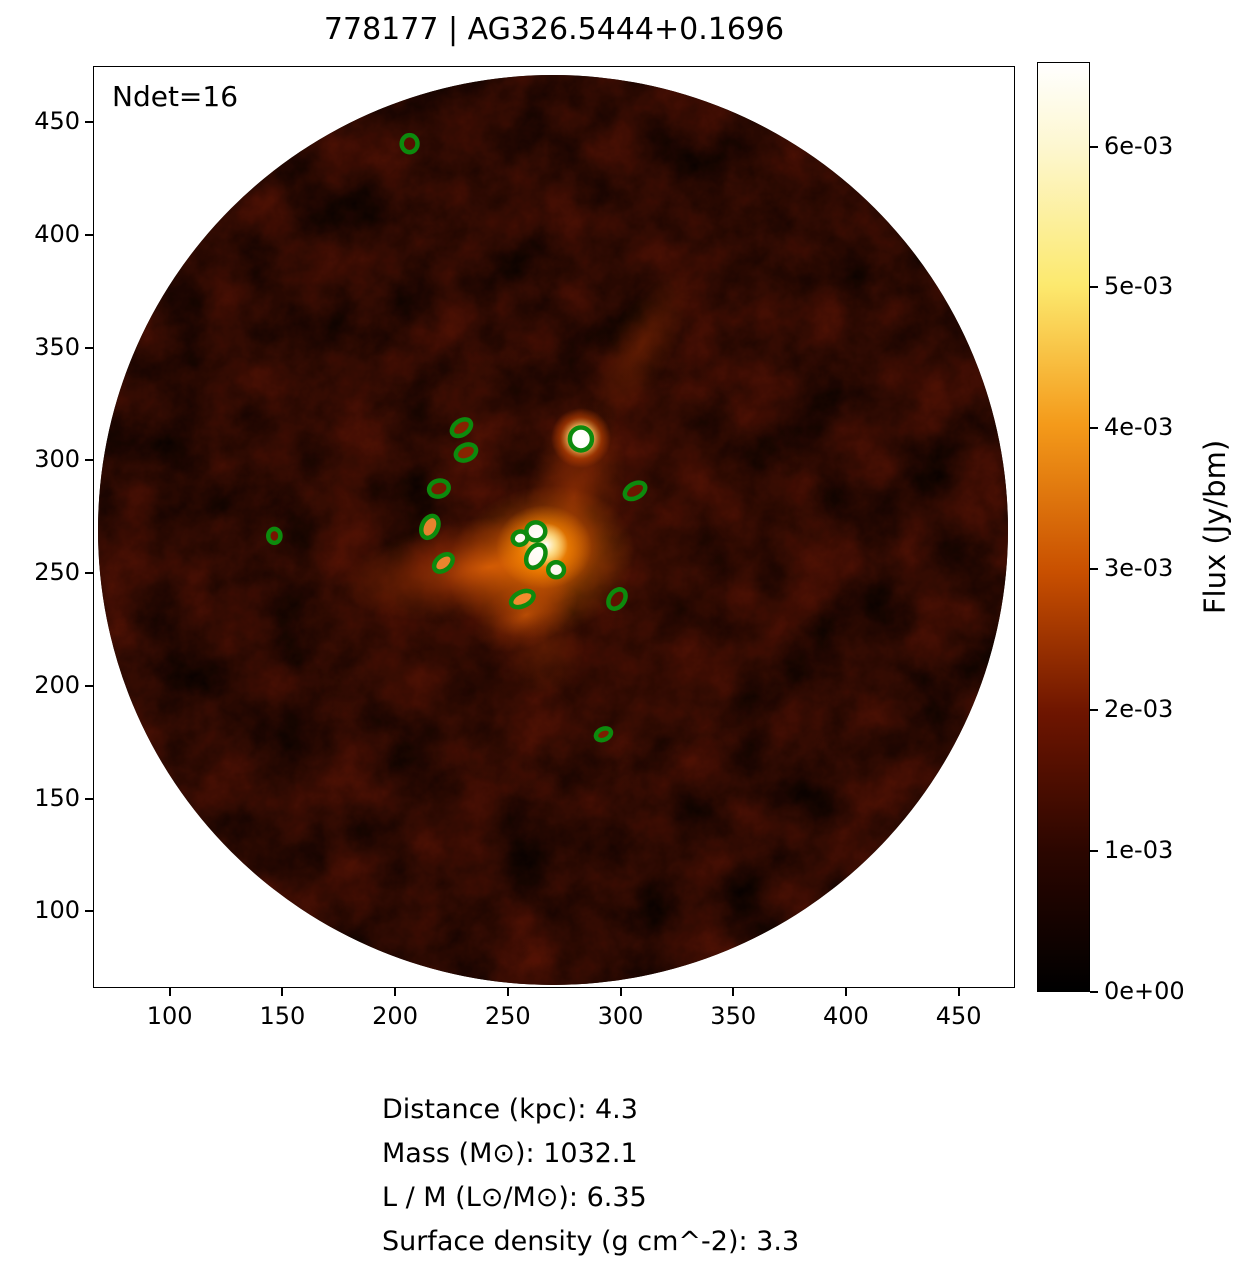 The image size is (1257, 1267). What do you see at coordinates (846, 1016) in the screenshot?
I see `x-tick-label: 400` at bounding box center [846, 1016].